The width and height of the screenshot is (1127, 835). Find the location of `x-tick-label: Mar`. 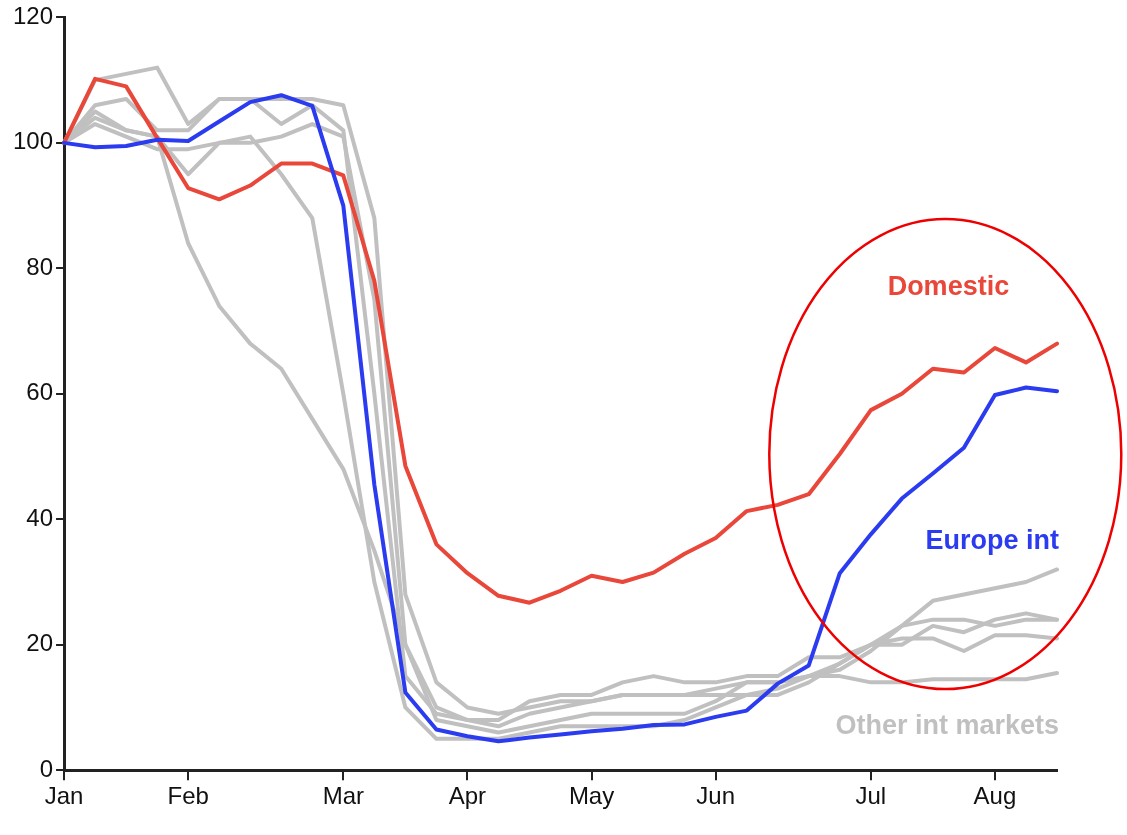

x-tick-label: Mar is located at coordinates (343, 796).